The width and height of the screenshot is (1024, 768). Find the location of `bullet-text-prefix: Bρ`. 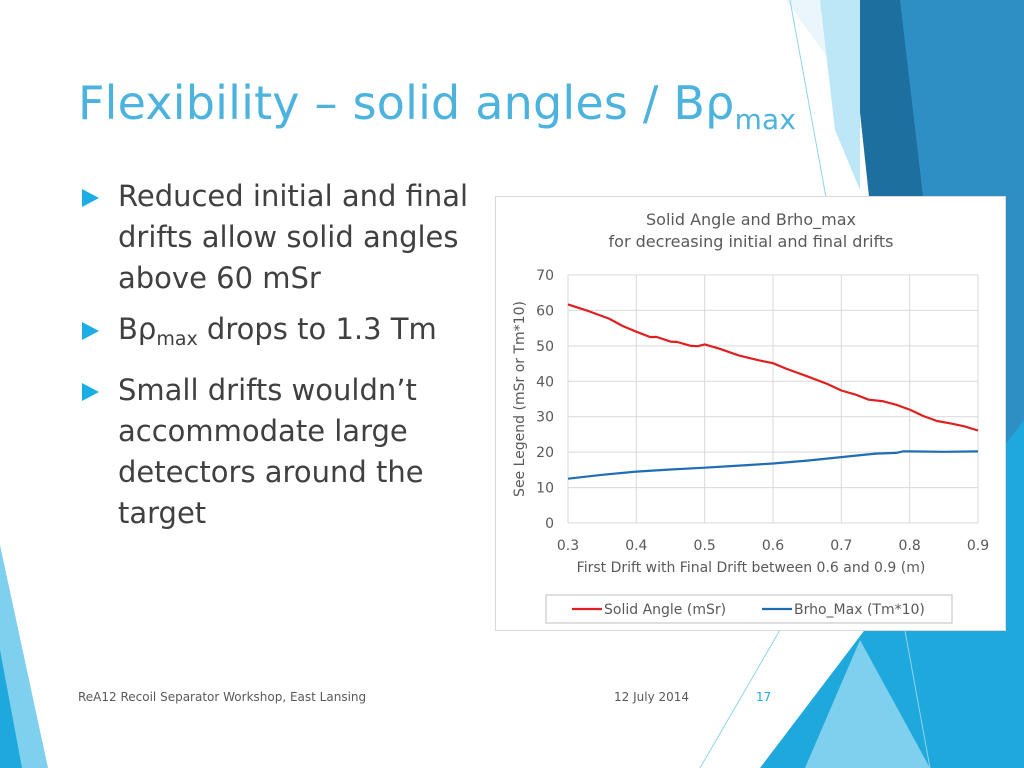

bullet-text-prefix: Bρ is located at coordinates (137, 329).